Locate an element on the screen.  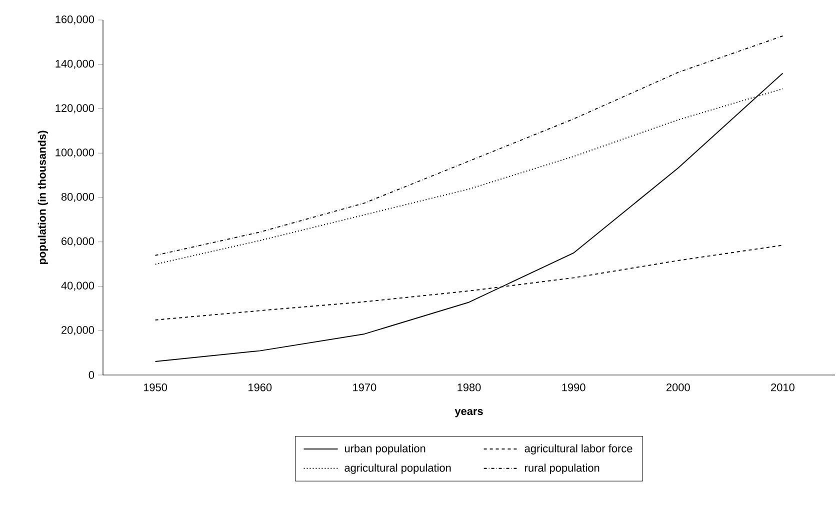
y-tick-label: 160,000 is located at coordinates (75, 20).